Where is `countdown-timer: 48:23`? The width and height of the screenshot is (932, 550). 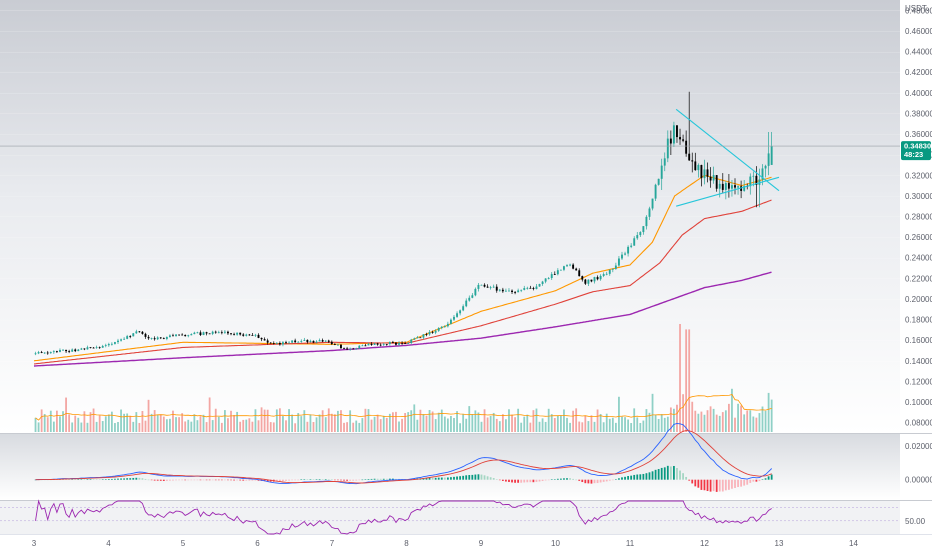 countdown-timer: 48:23 is located at coordinates (913, 154).